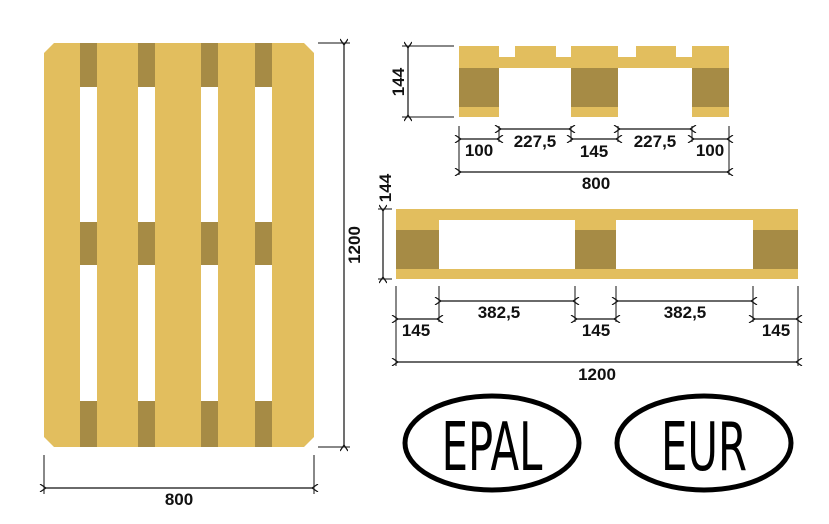 The height and width of the screenshot is (524, 829). I want to click on width-dimension: 800, so click(179, 482).